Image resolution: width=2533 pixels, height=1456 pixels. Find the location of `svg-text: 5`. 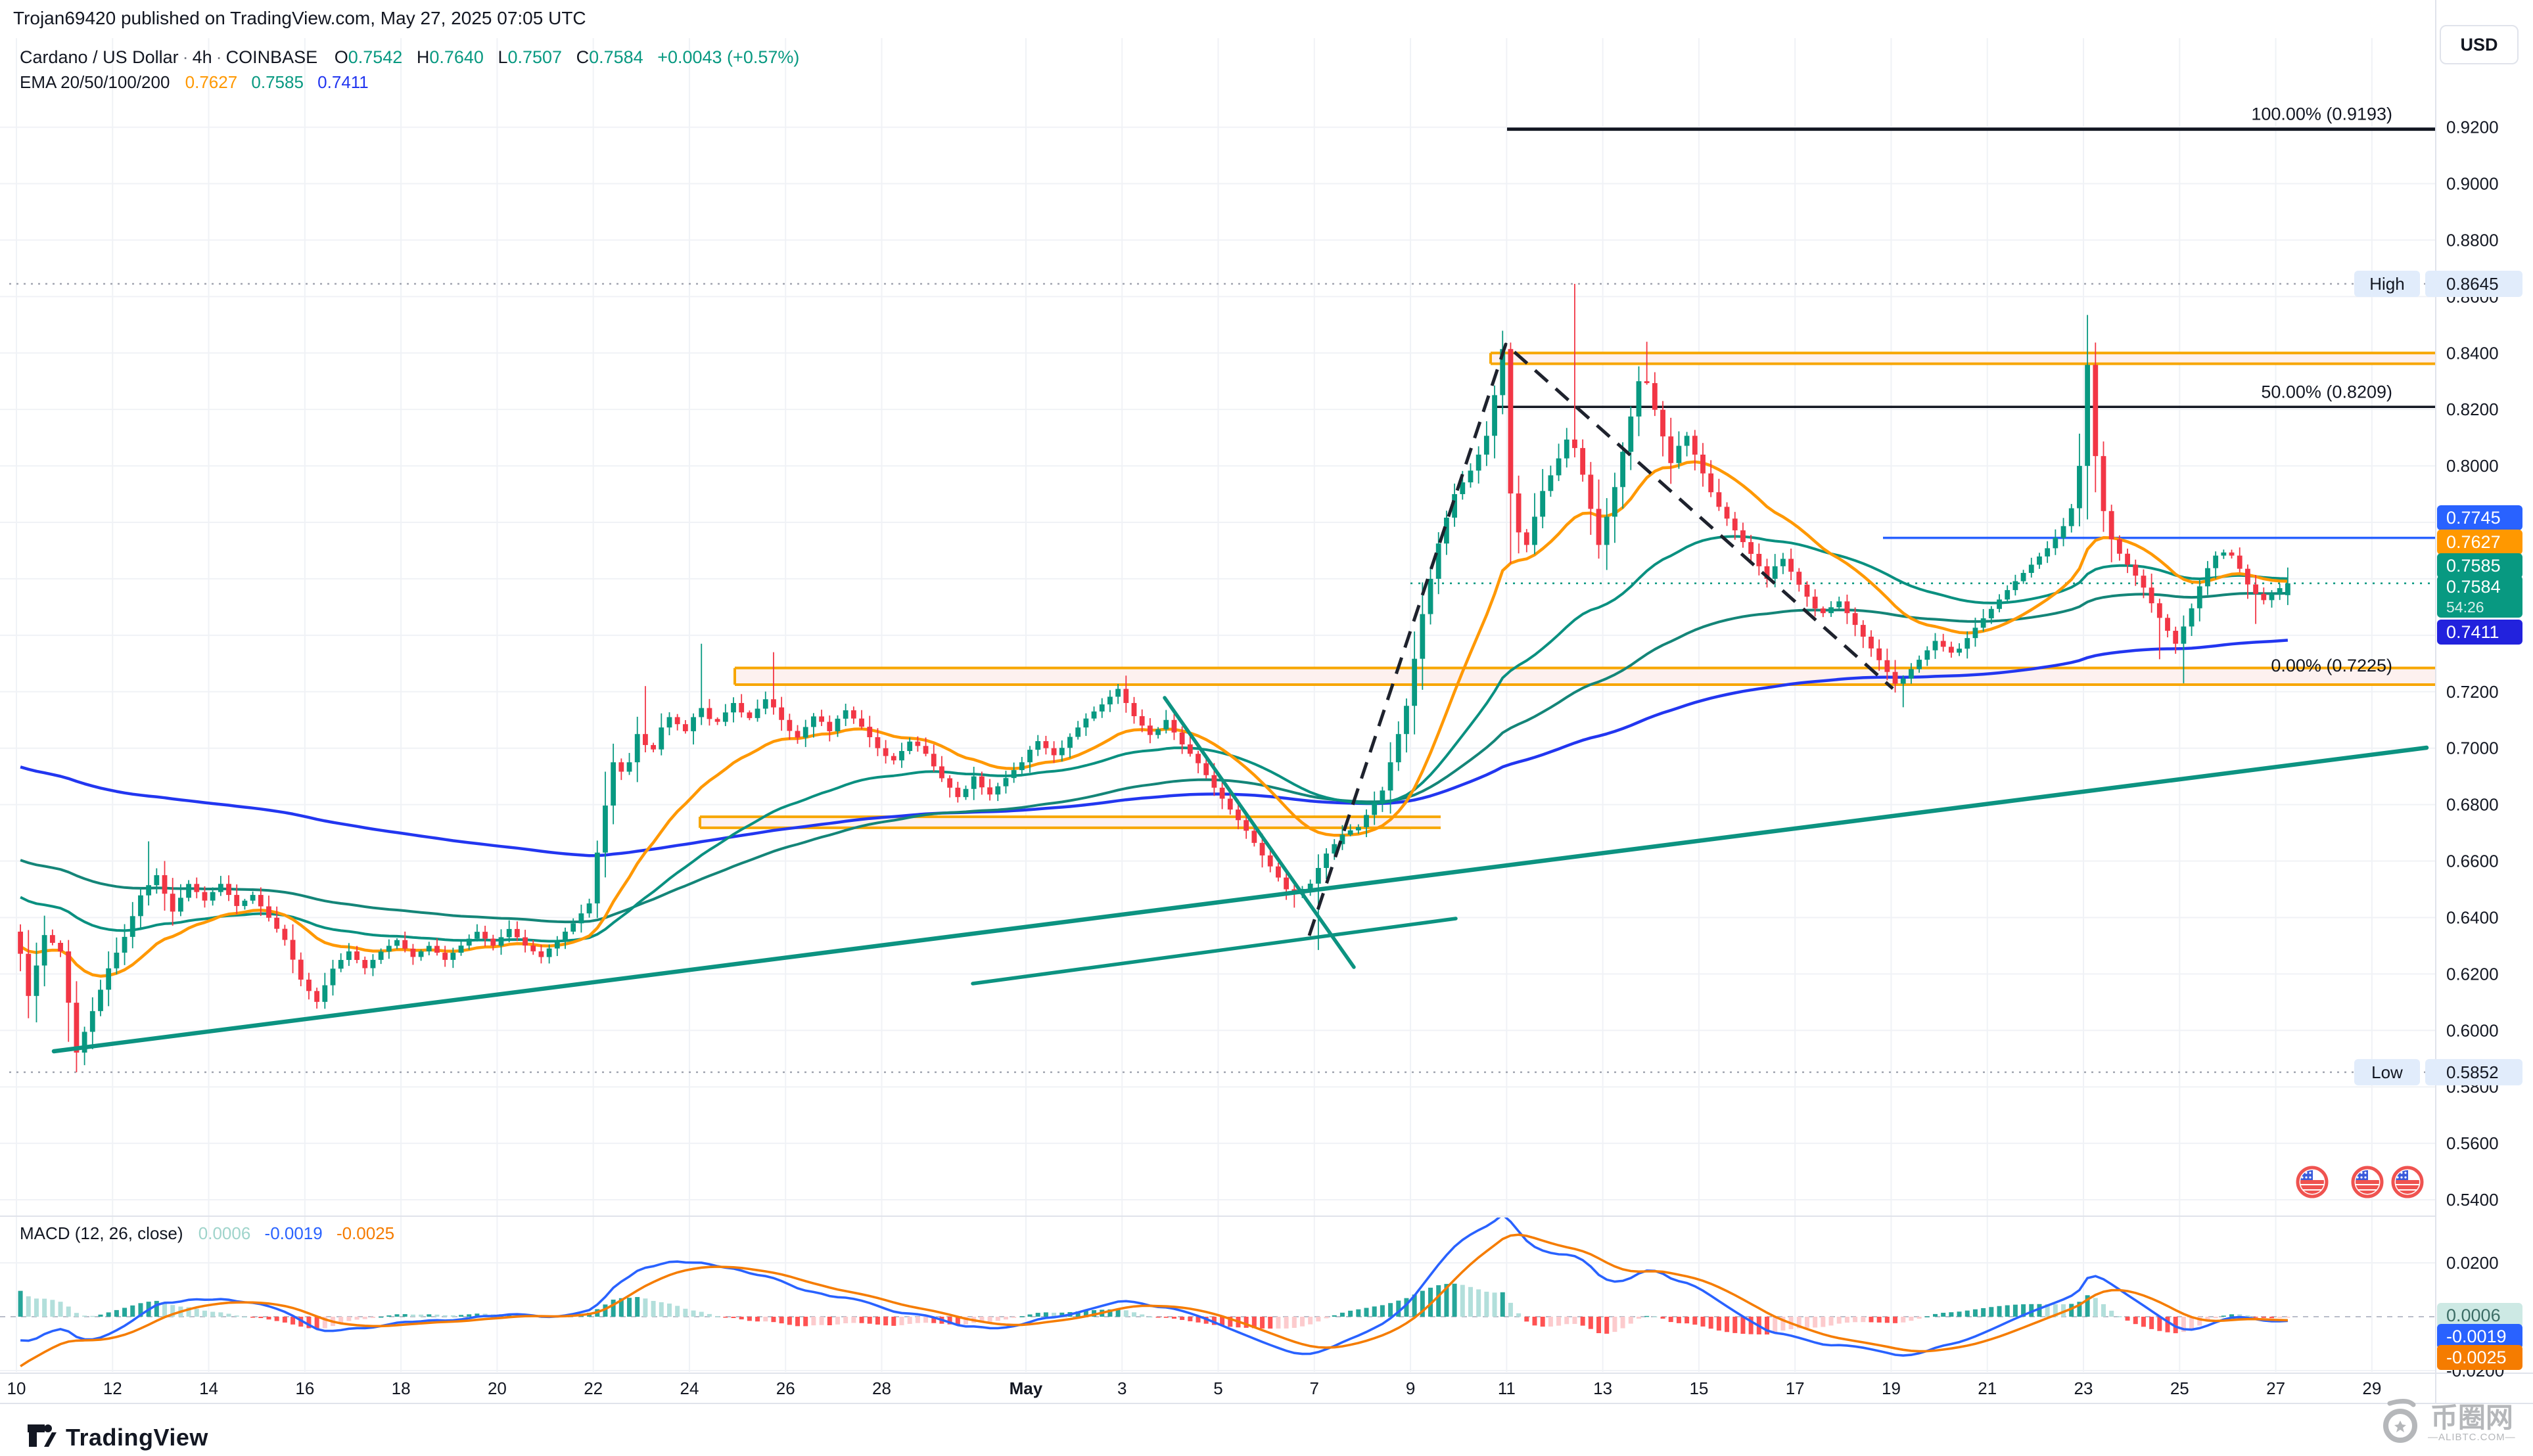

svg-text: 5 is located at coordinates (1217, 1388).